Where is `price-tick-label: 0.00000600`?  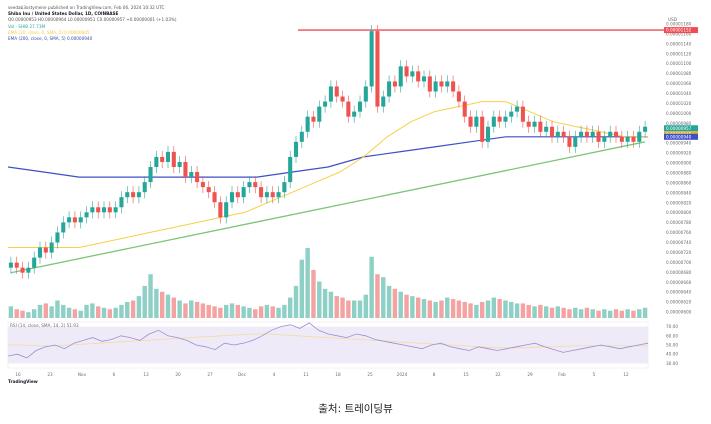 price-tick-label: 0.00000600 is located at coordinates (679, 312).